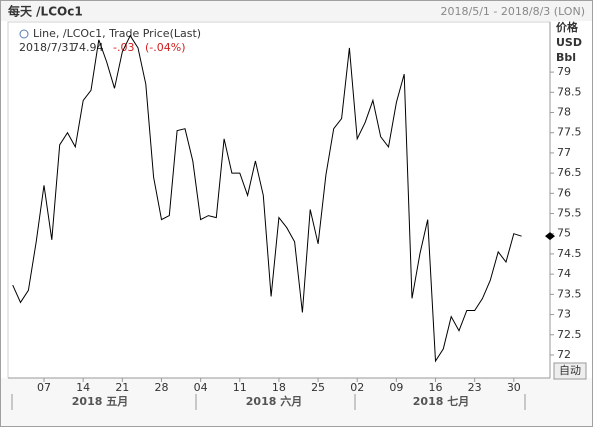  What do you see at coordinates (550, 236) in the screenshot?
I see `last-value-marker` at bounding box center [550, 236].